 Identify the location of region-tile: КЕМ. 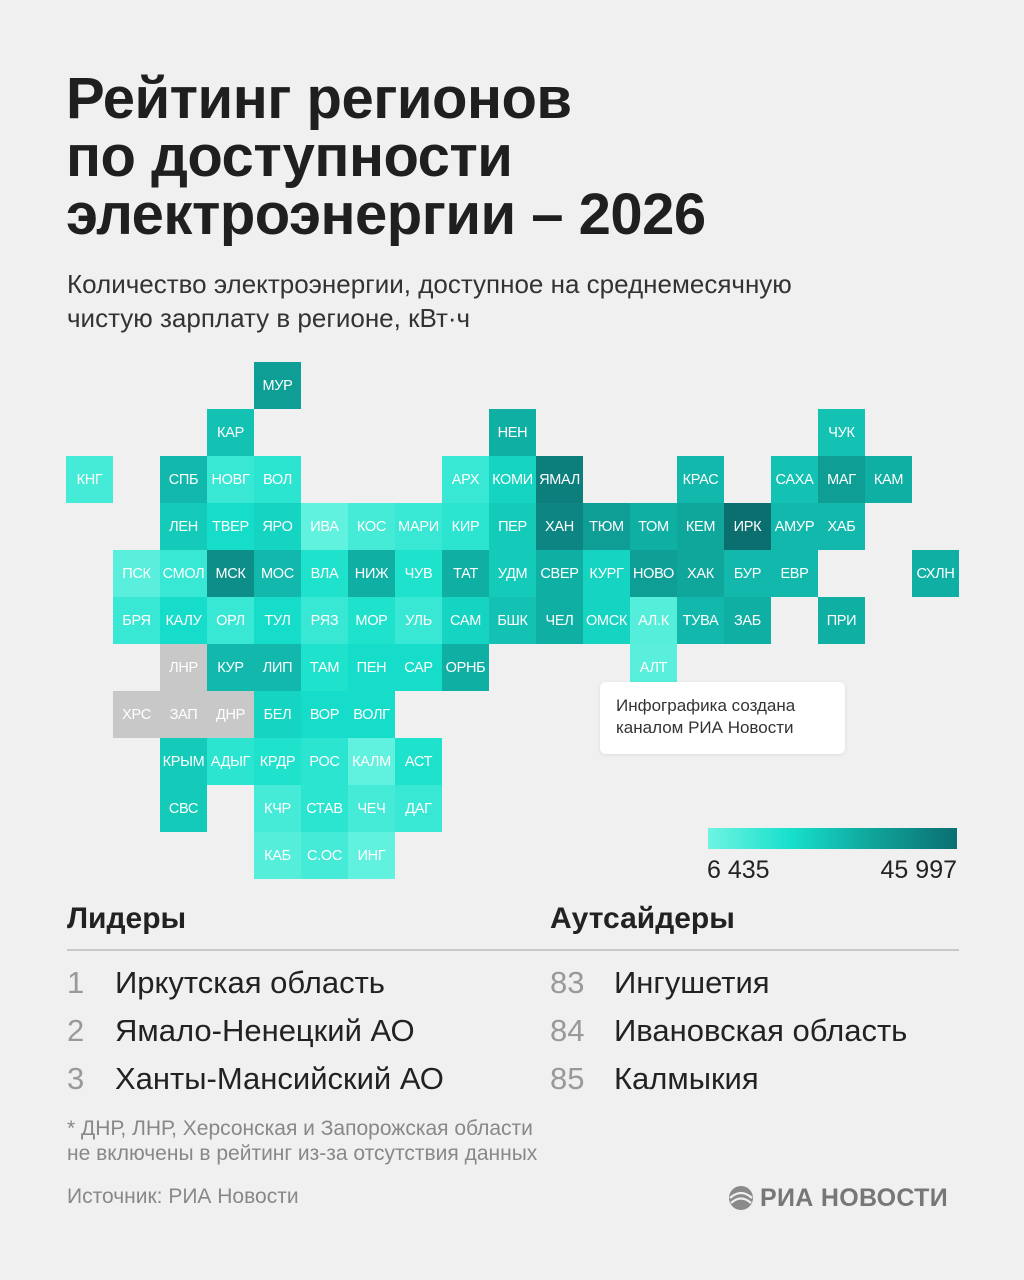
(700, 526).